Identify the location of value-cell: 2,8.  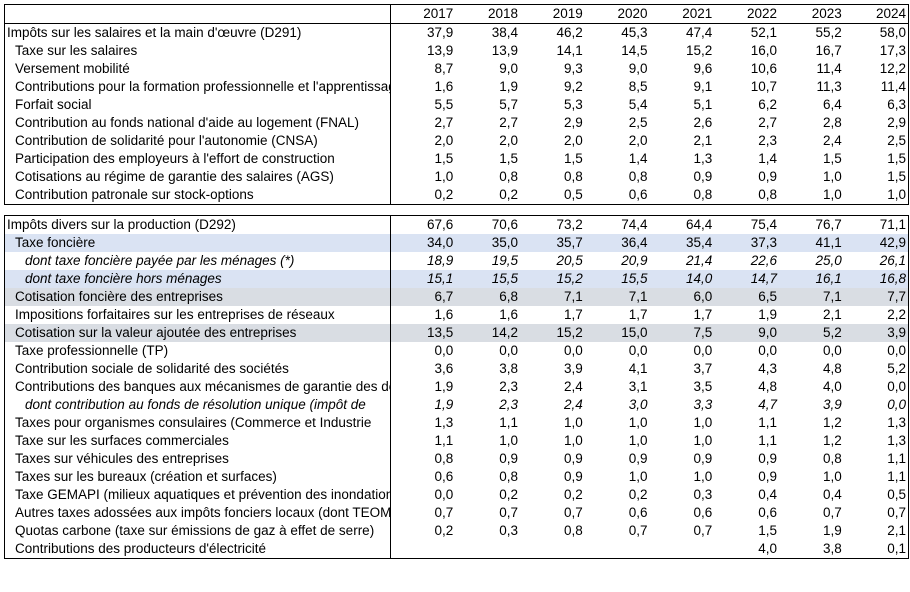
(832, 122).